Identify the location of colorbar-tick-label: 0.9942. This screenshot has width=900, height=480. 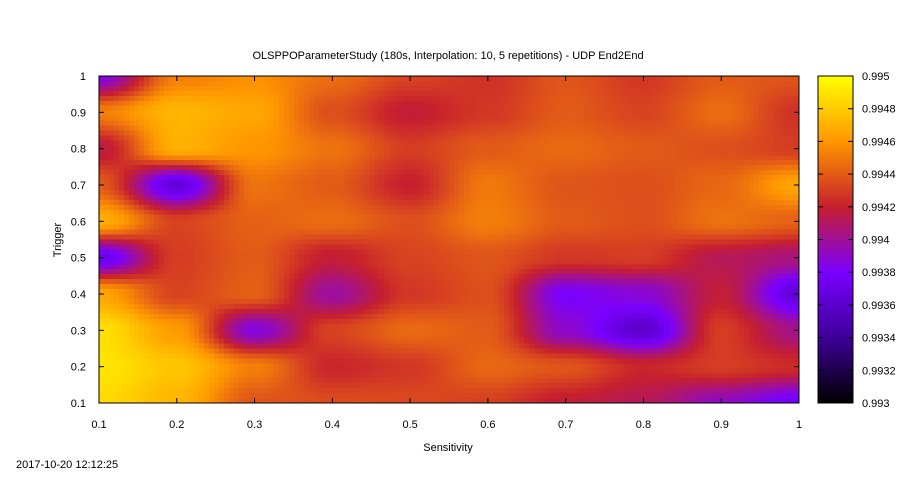
(879, 208).